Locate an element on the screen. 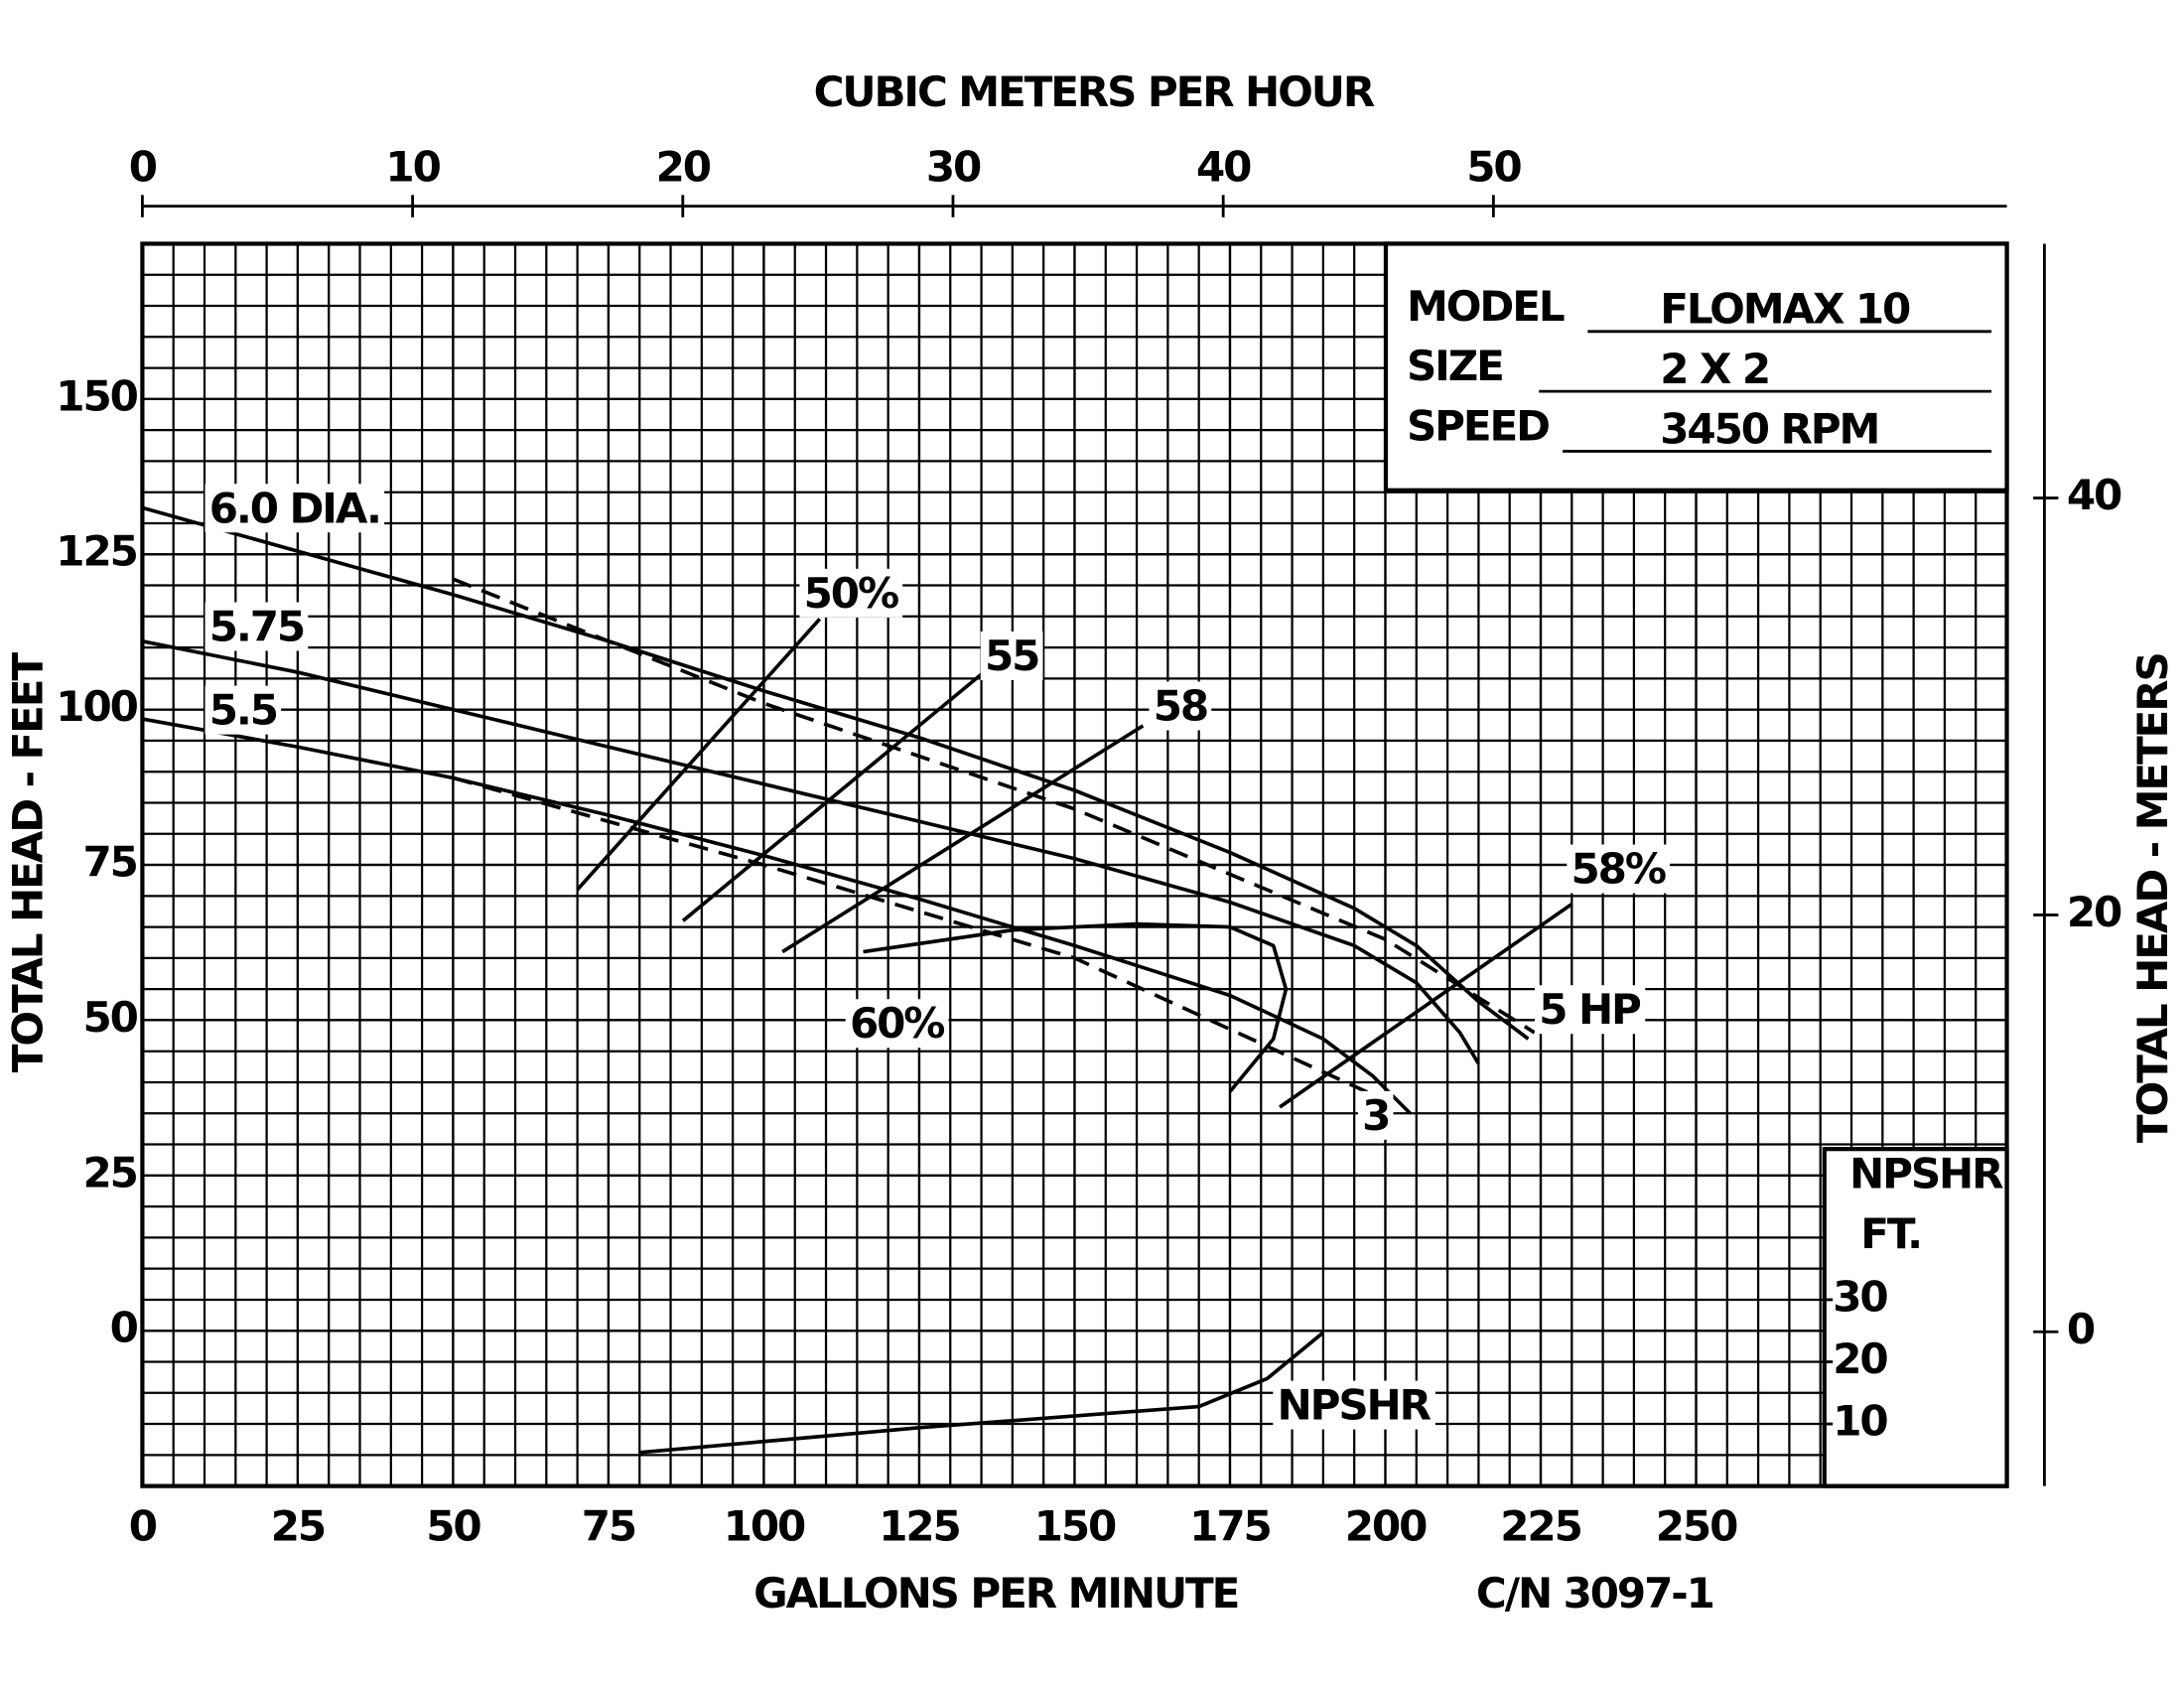  y2-tick-label: 20 is located at coordinates (2094, 912).